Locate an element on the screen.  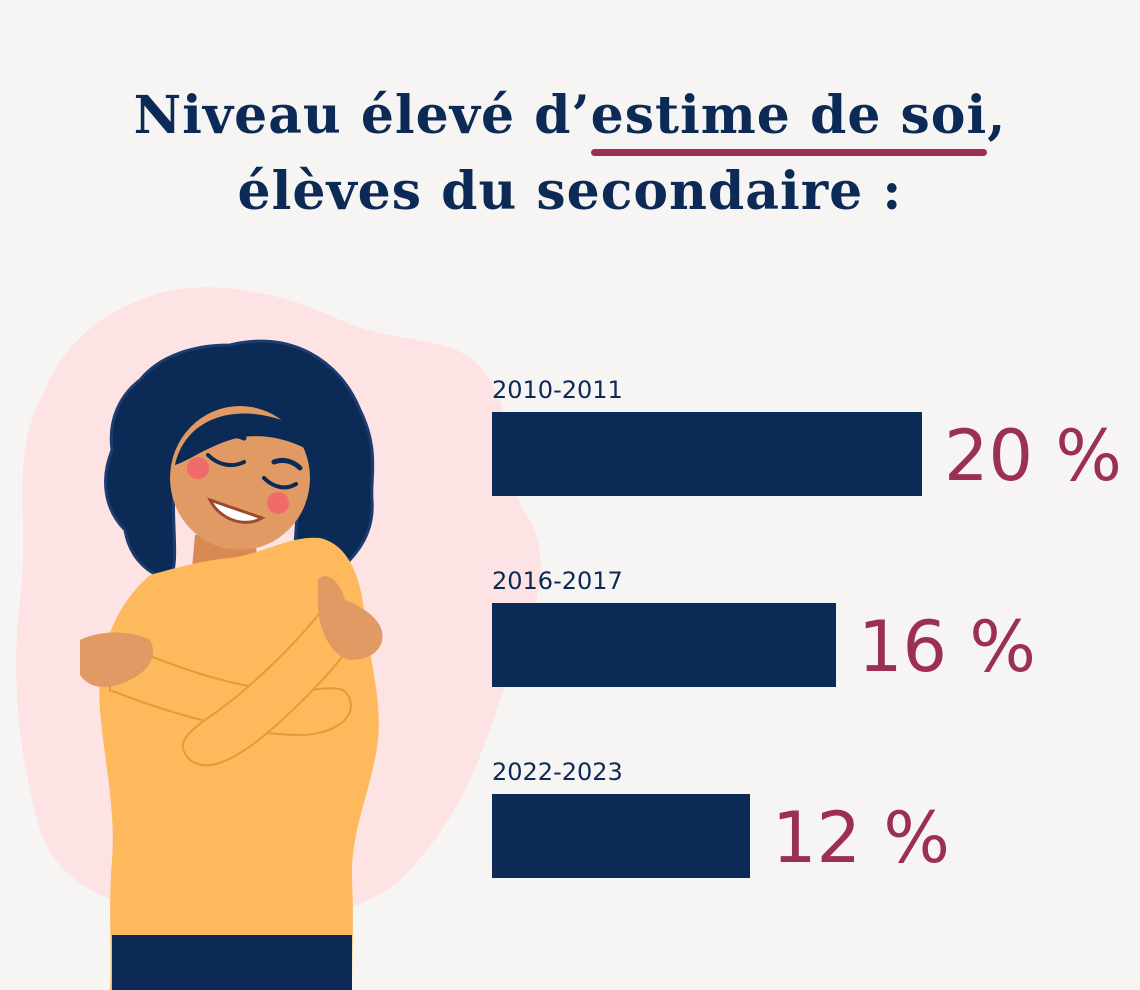
title-line-1: Niveau élevé d’estime de soi, is located at coordinates (570, 117).